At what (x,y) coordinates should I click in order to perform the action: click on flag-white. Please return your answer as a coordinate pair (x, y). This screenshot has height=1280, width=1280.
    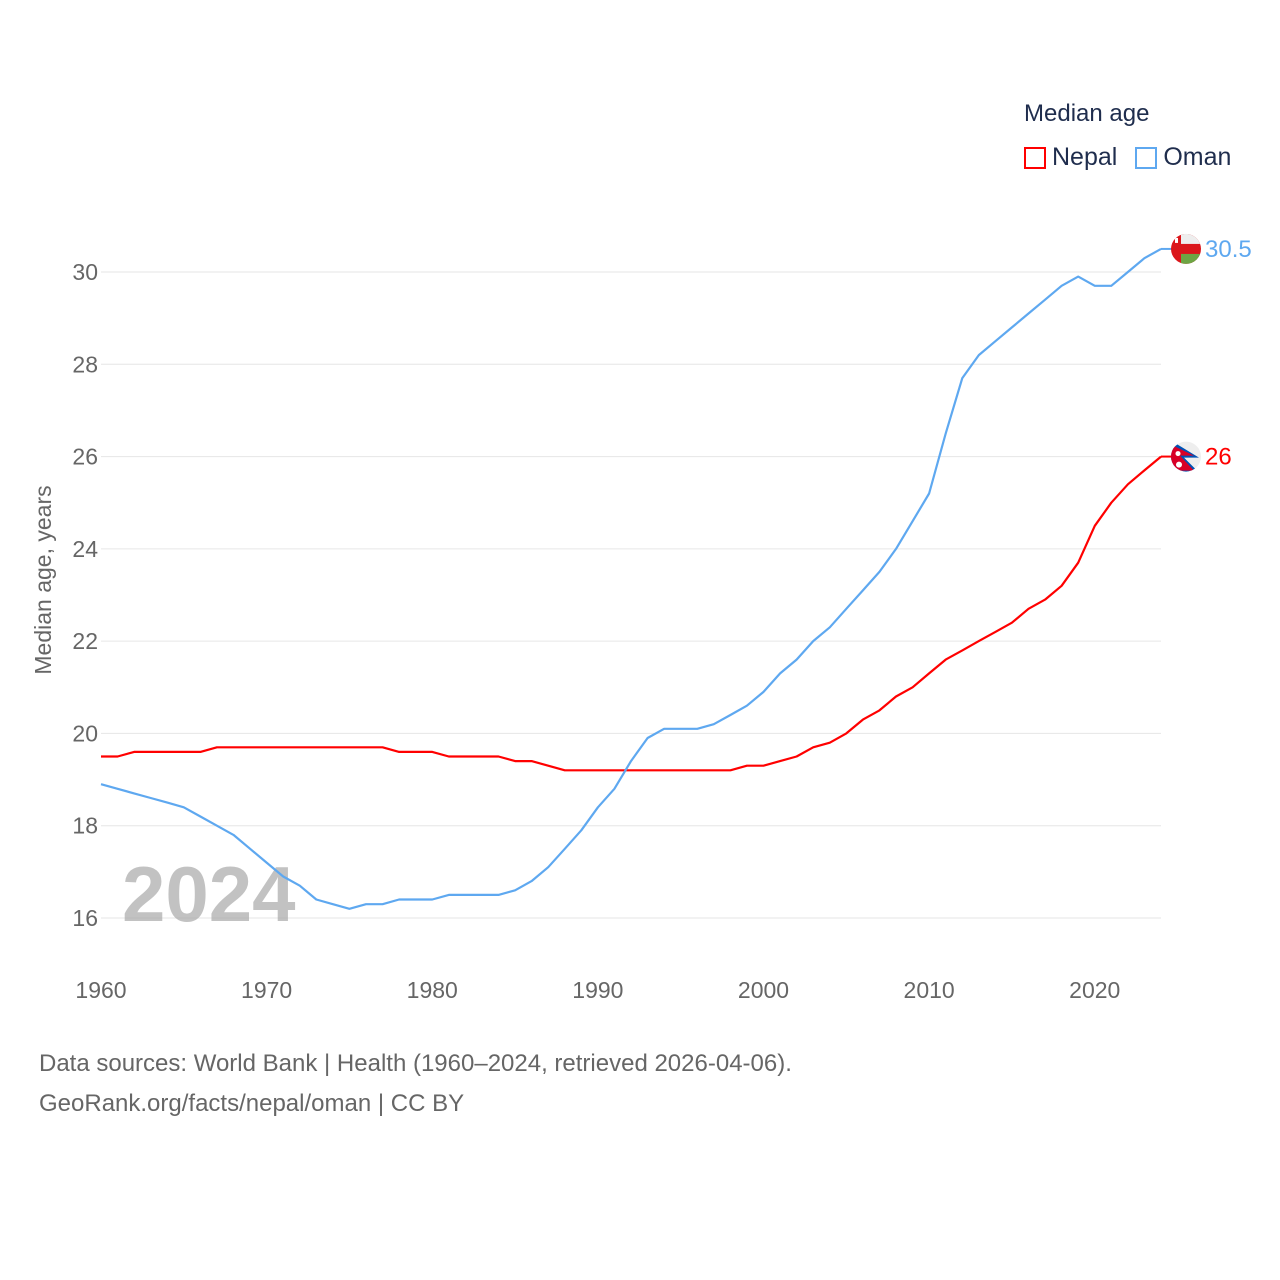
    Looking at the image, I should click on (1191, 238).